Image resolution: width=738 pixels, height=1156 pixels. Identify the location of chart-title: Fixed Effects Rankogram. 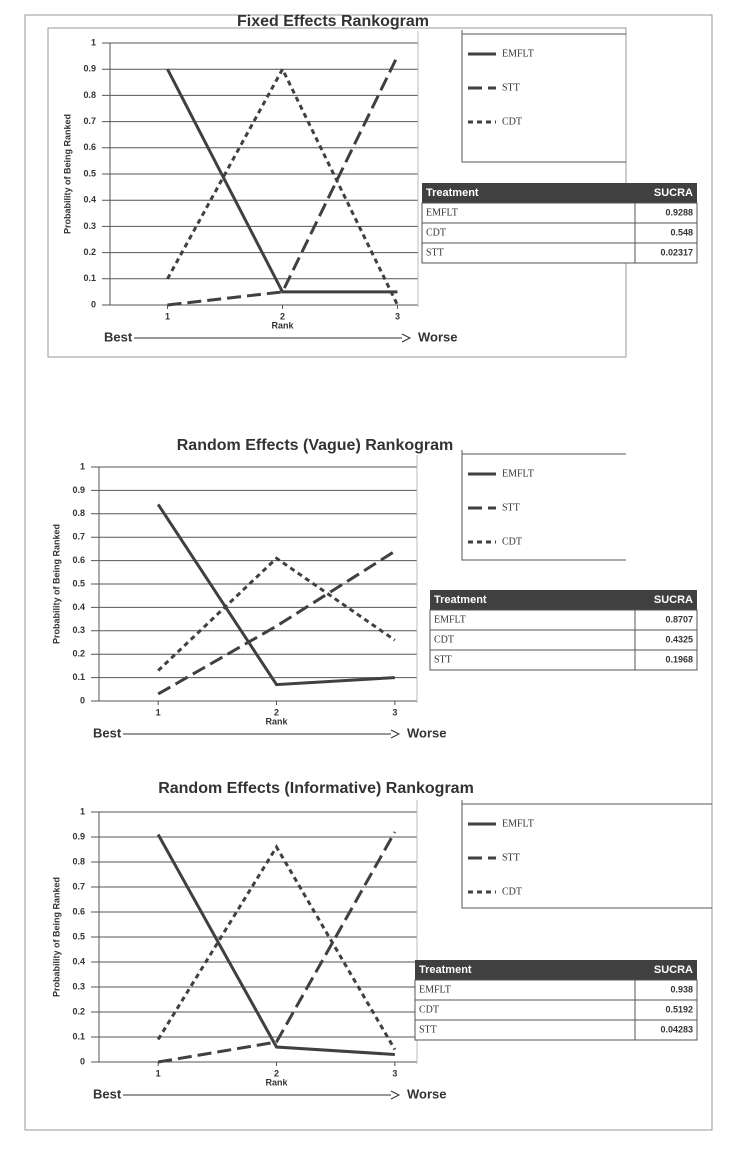
(333, 21).